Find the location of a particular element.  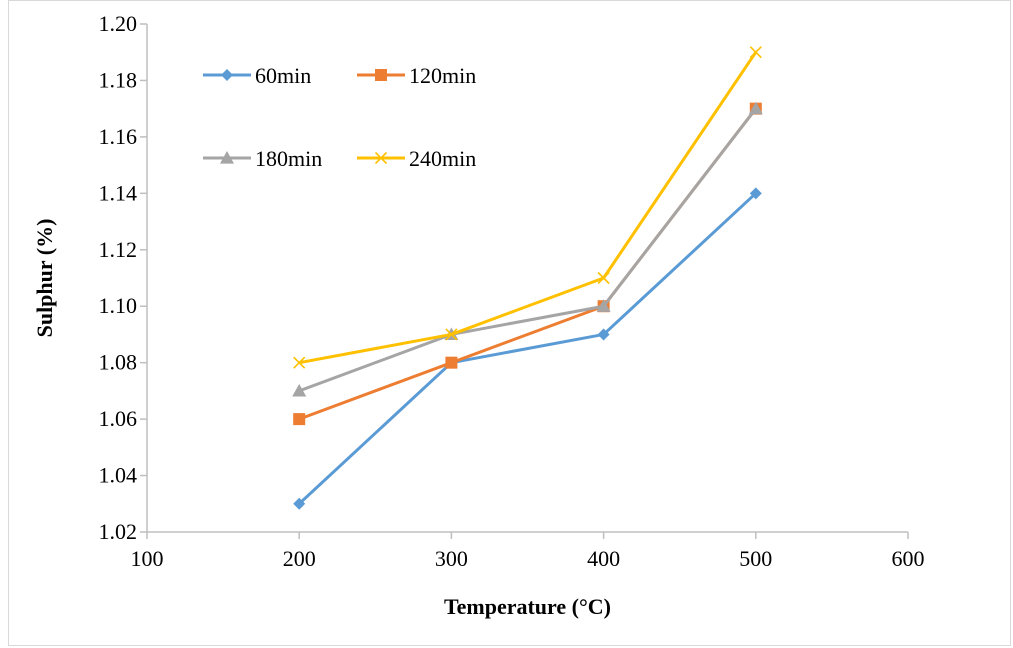

x-axis-title: Temperature (°C) is located at coordinates (527, 606).